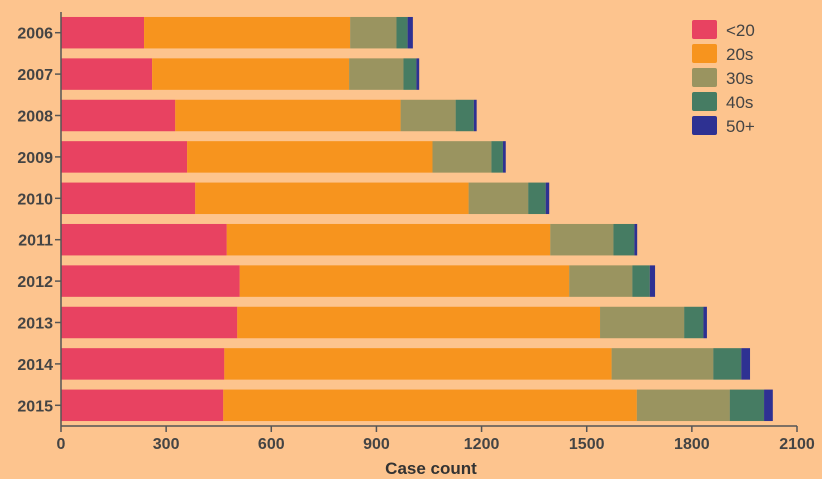 The image size is (822, 479). What do you see at coordinates (35, 241) in the screenshot?
I see `y-tick-label: 2011` at bounding box center [35, 241].